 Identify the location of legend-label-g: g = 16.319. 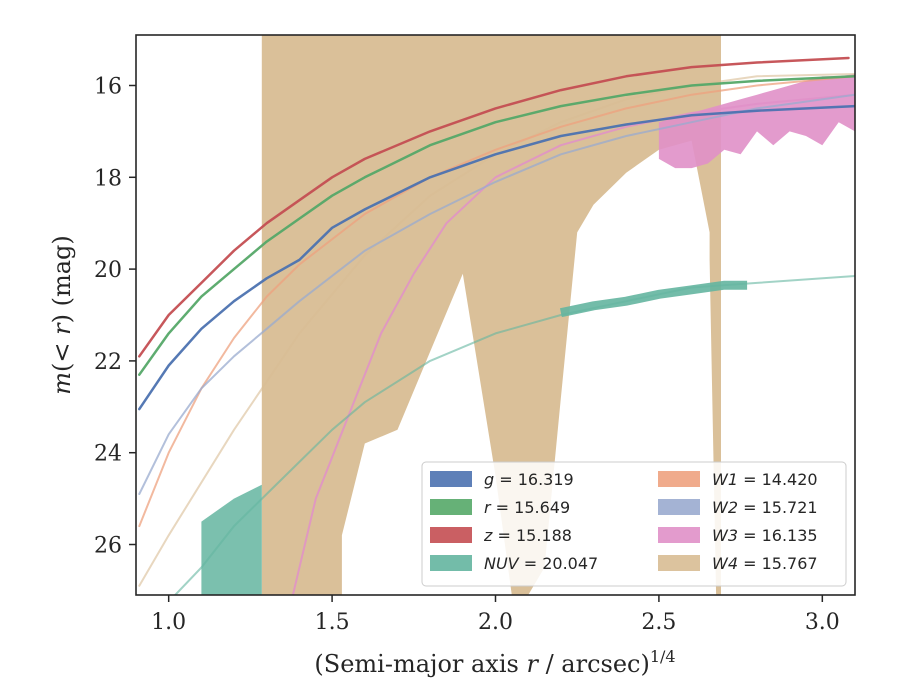
(529, 479).